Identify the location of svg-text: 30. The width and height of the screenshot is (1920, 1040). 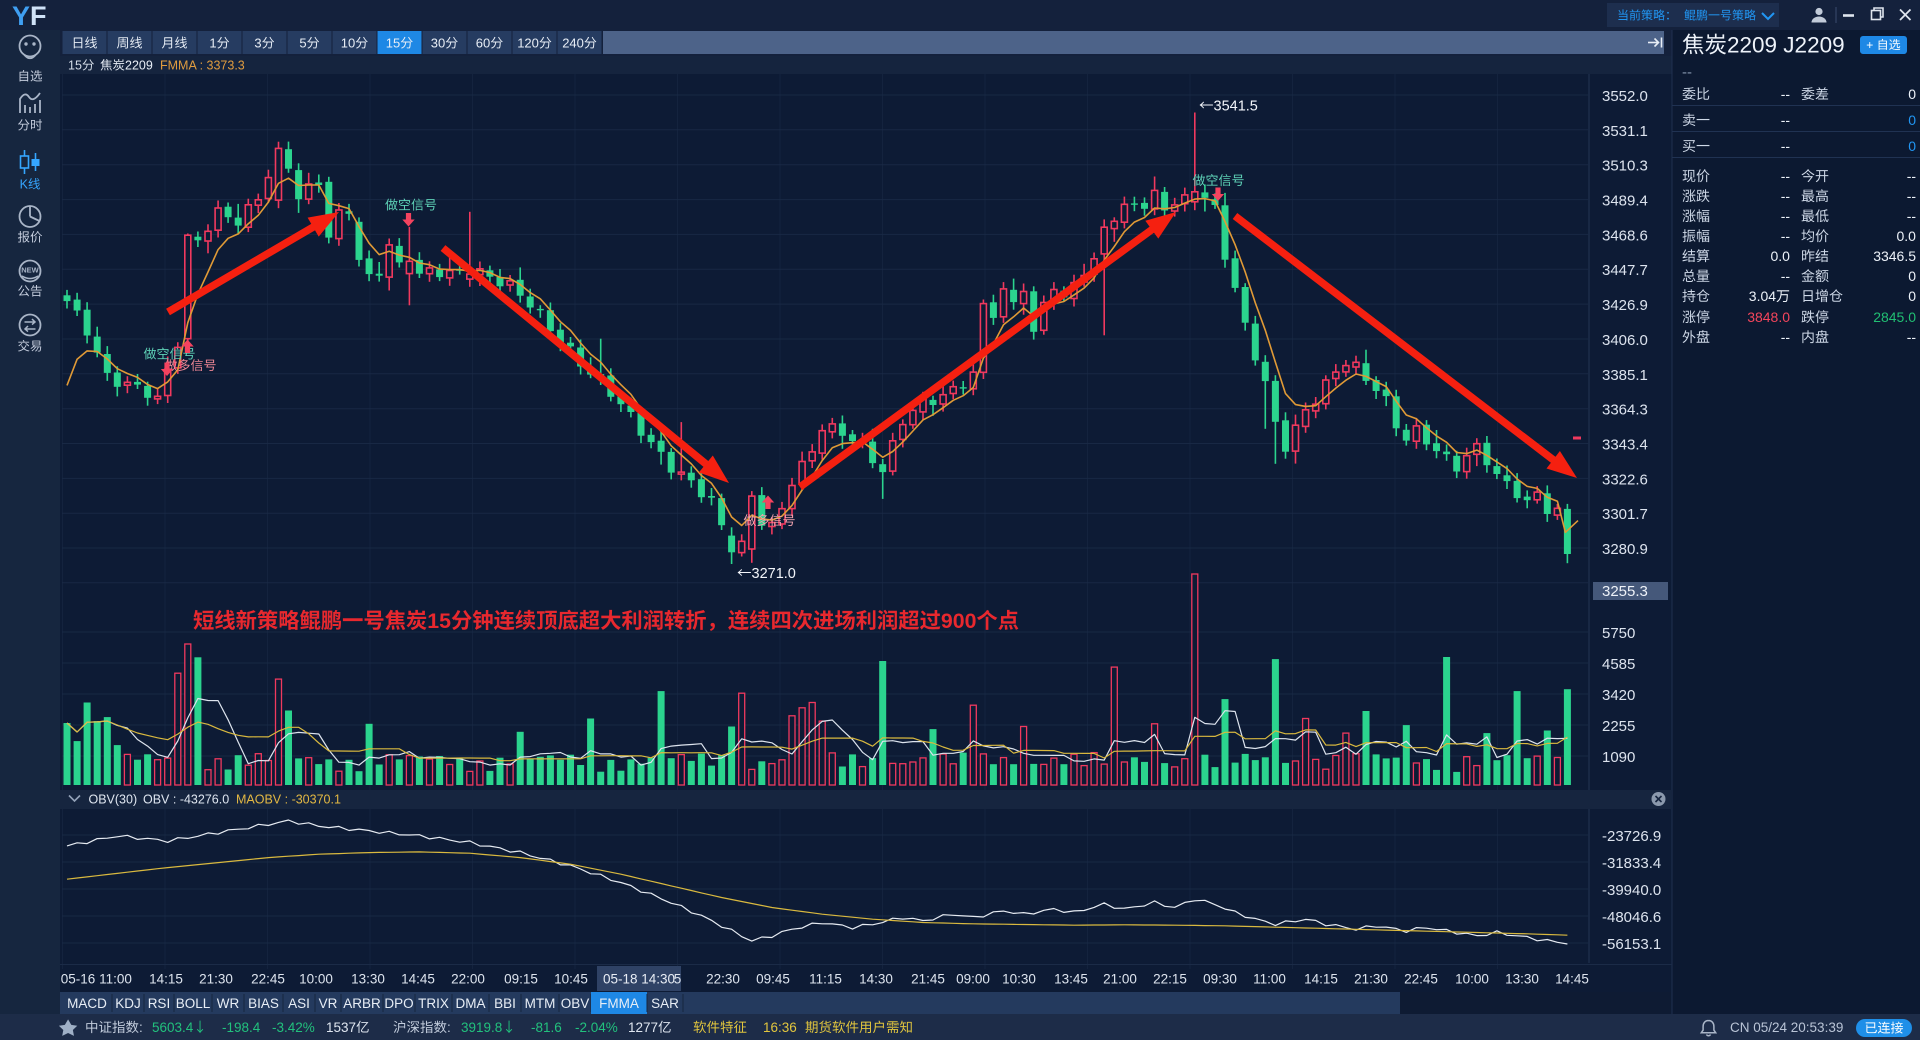
(438, 43).